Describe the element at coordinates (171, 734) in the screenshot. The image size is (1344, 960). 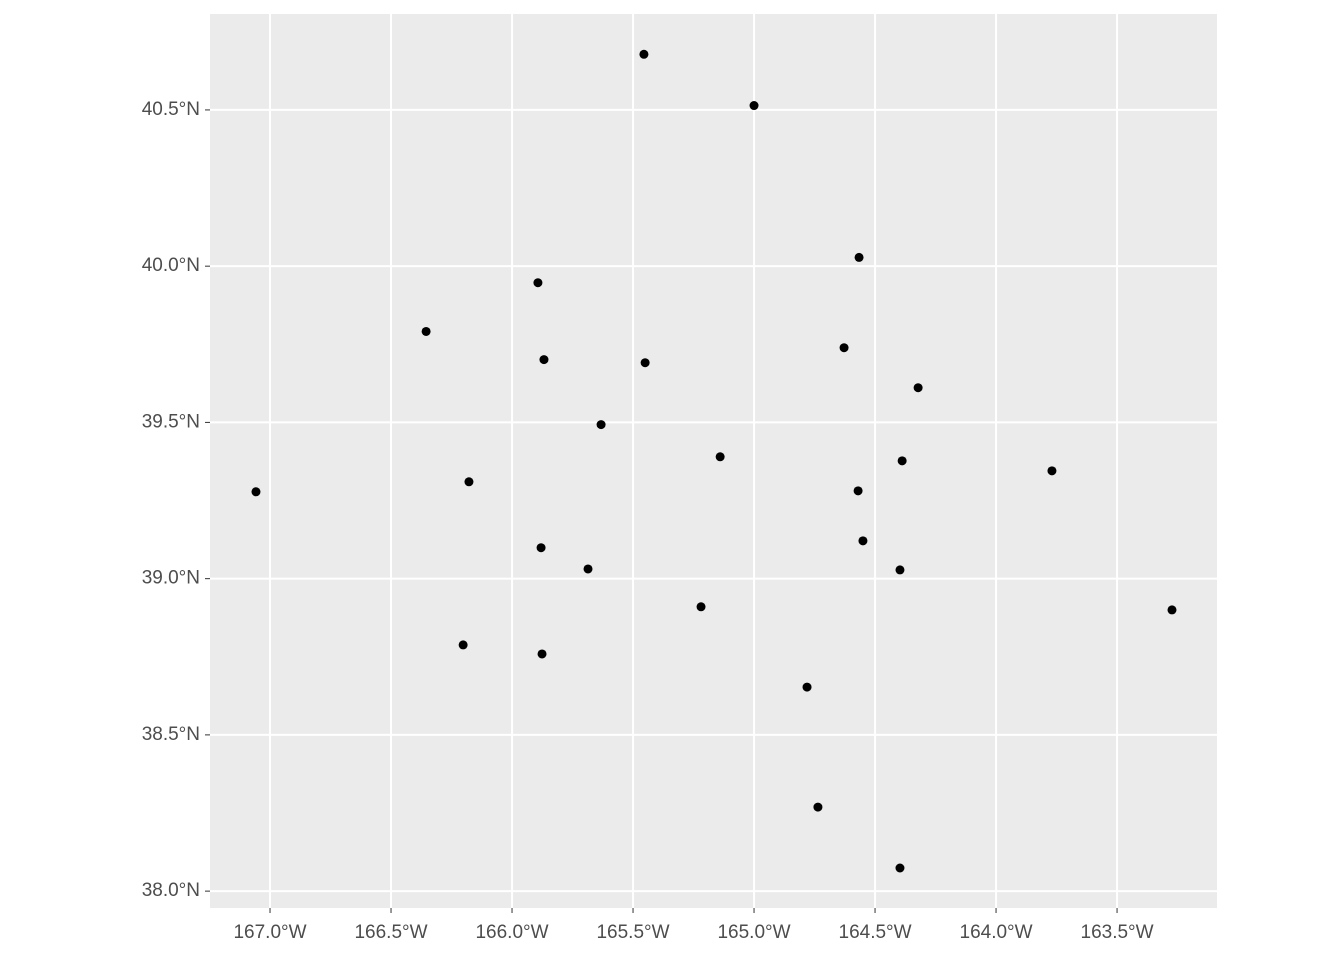
I see `y-tick-label: 38.5°N` at that location.